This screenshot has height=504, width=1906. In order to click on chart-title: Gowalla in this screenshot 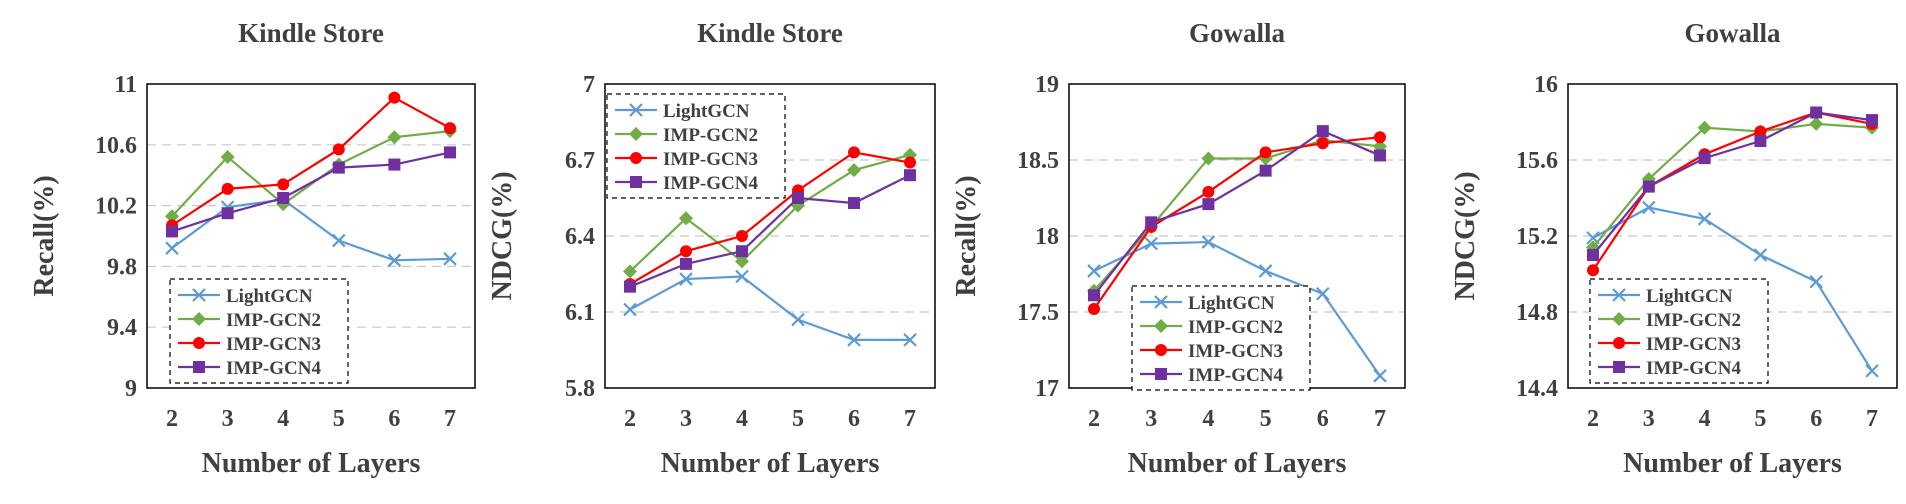, I will do `click(1237, 33)`.